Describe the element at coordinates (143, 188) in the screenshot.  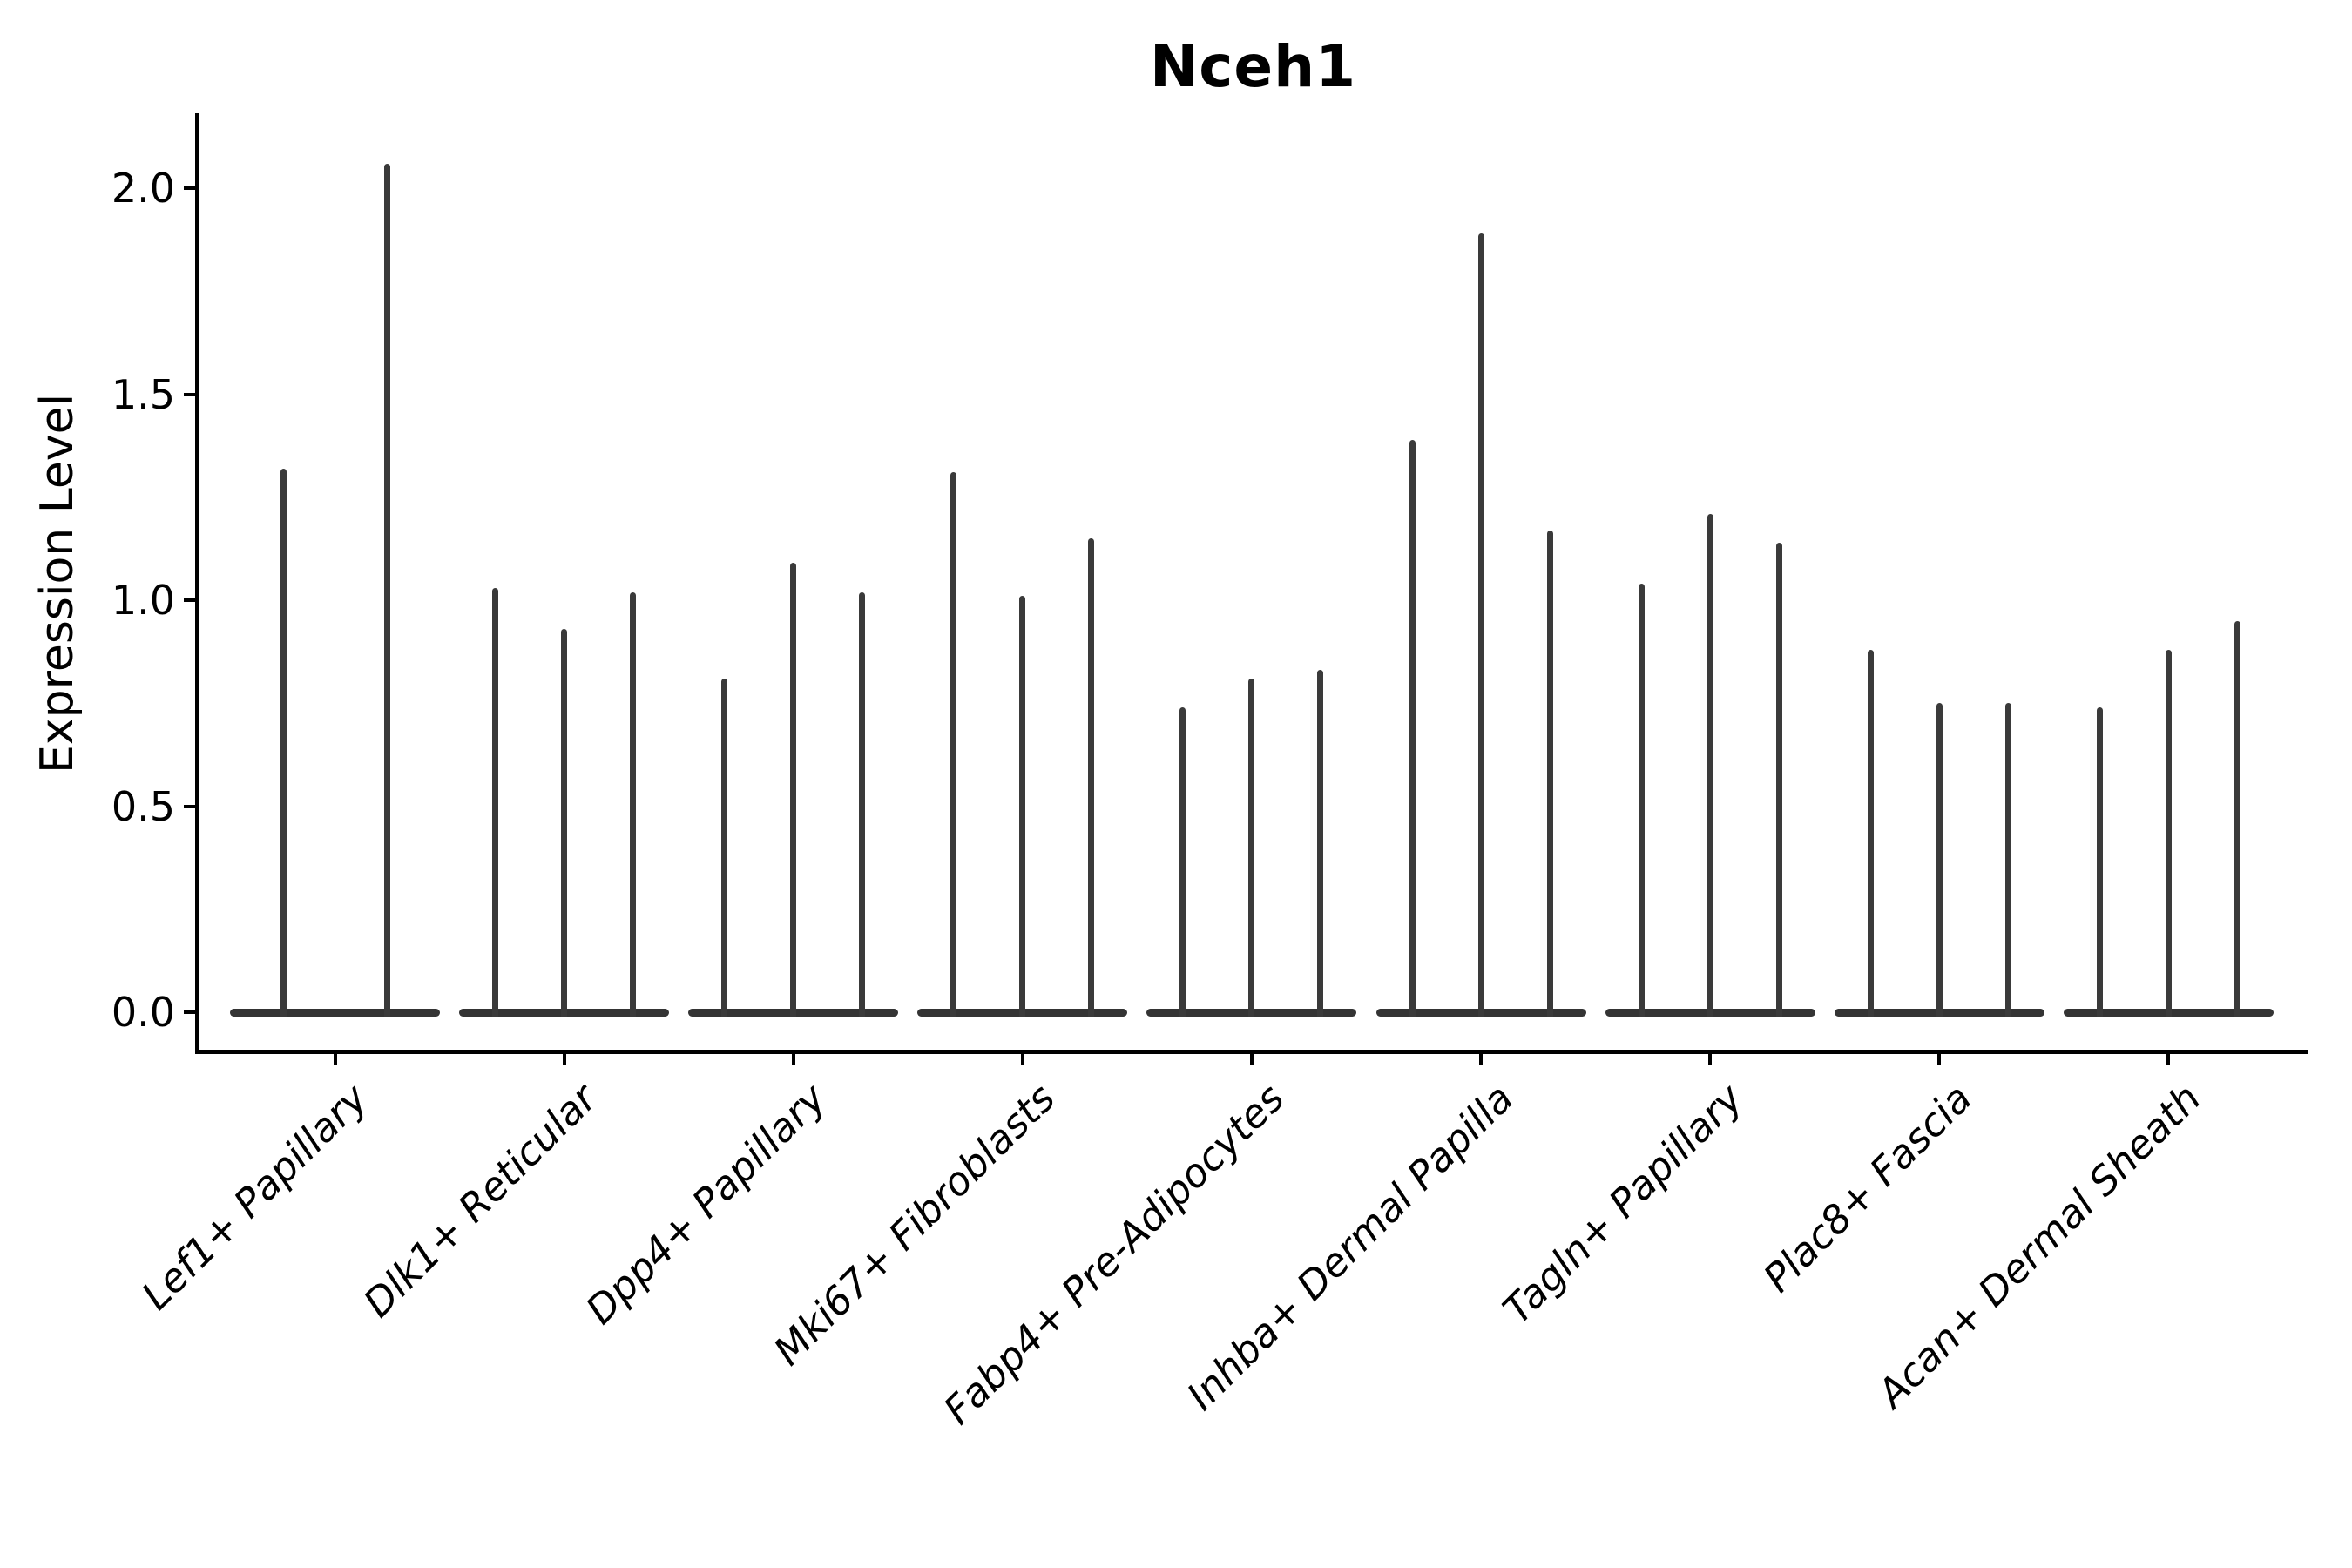
I see `y-tick-label: 2.0` at that location.